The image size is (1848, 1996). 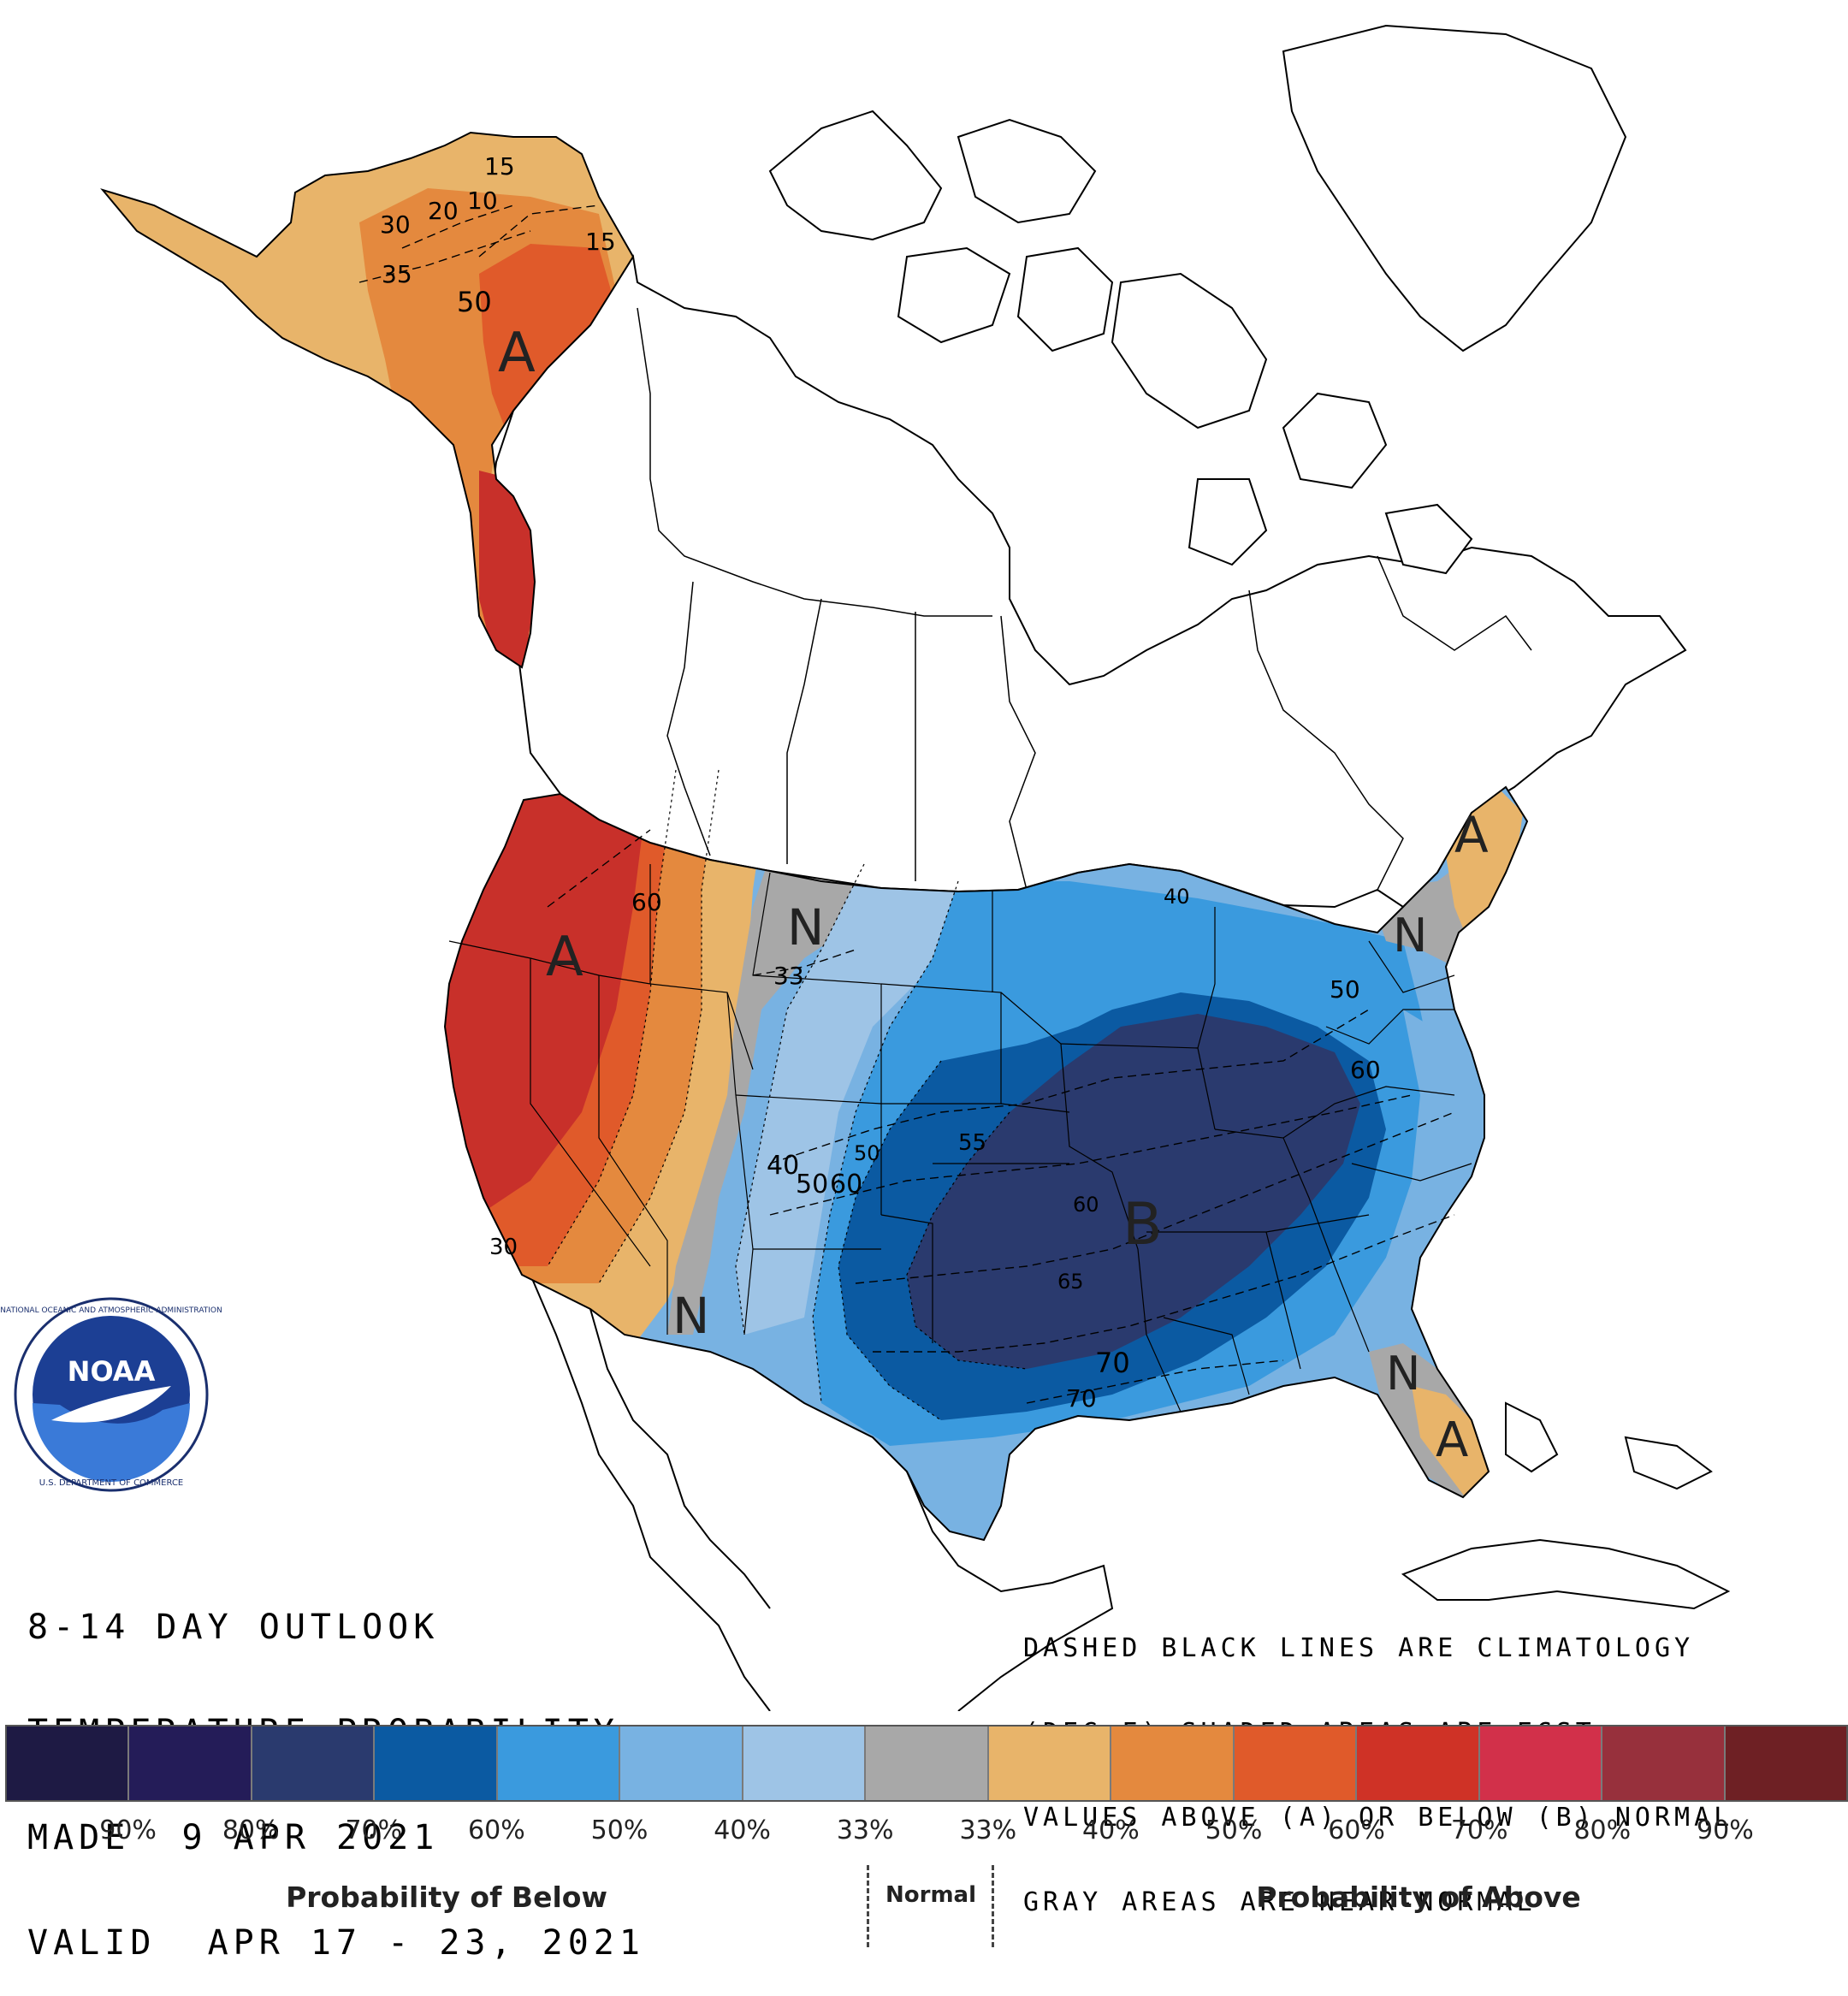 I want to click on legend-caption-above: Probability of Above, so click(x=1418, y=1898).